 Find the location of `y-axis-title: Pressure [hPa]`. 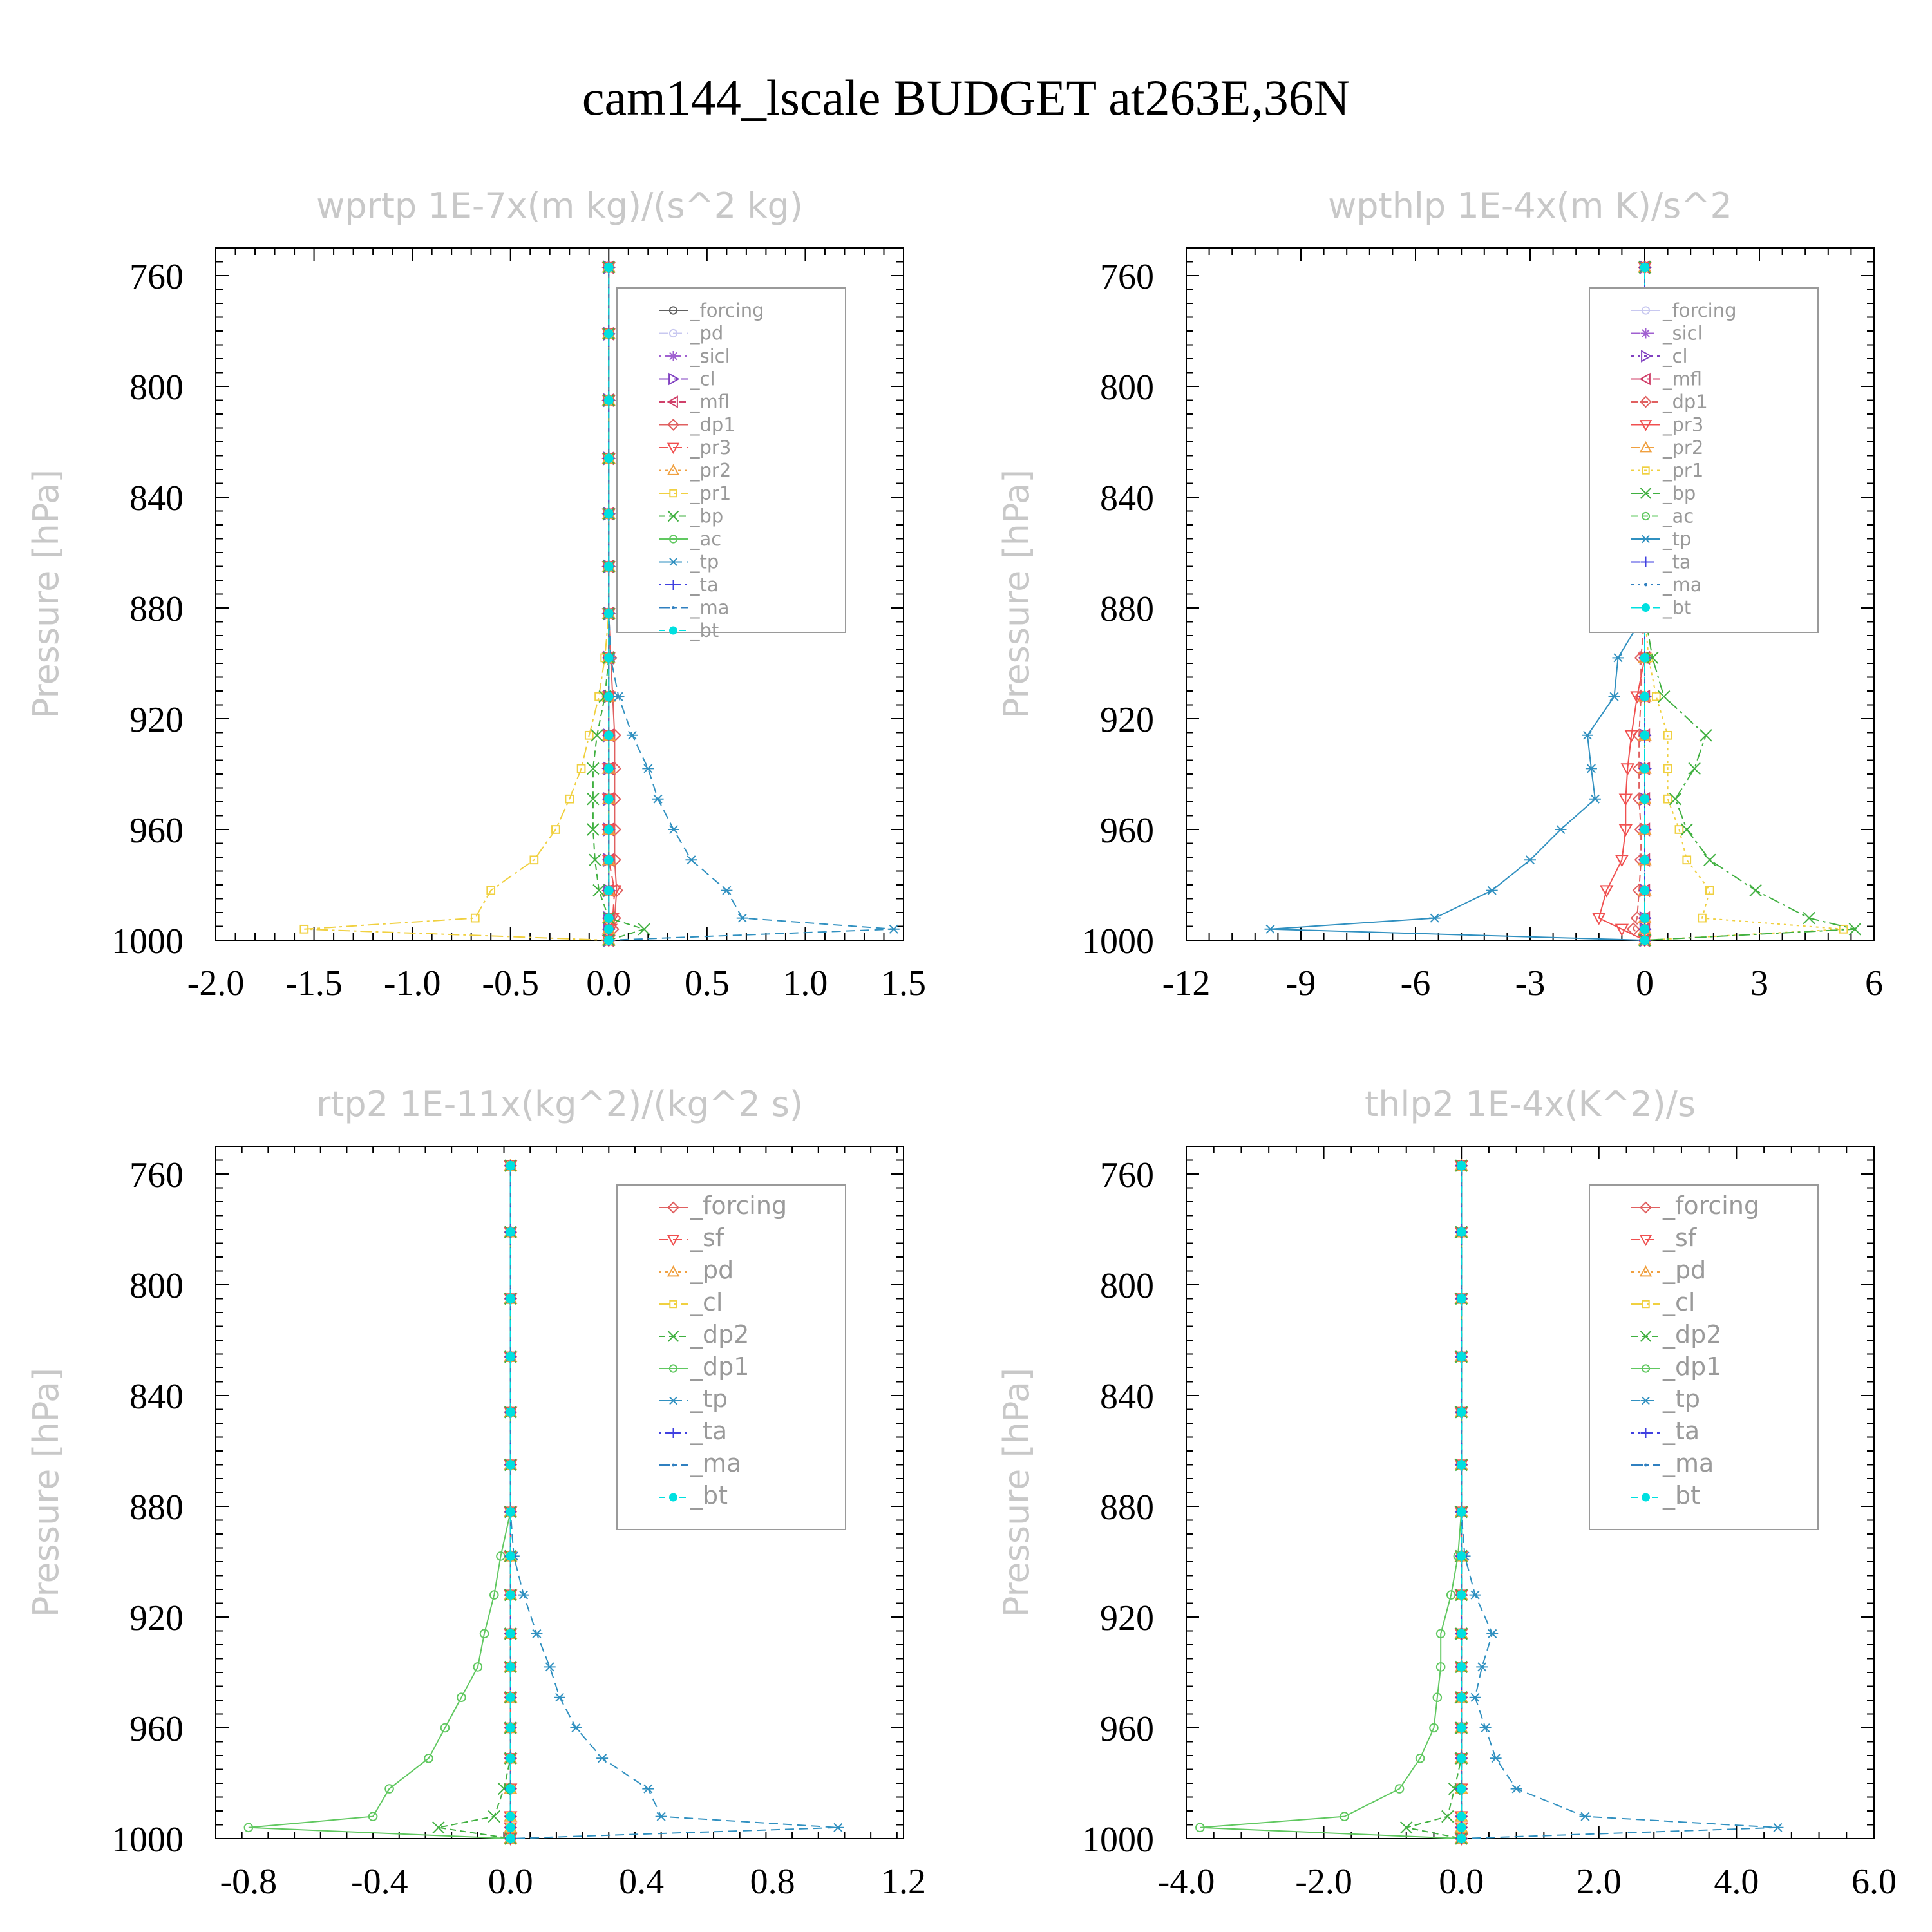

y-axis-title: Pressure [hPa] is located at coordinates (1016, 594).